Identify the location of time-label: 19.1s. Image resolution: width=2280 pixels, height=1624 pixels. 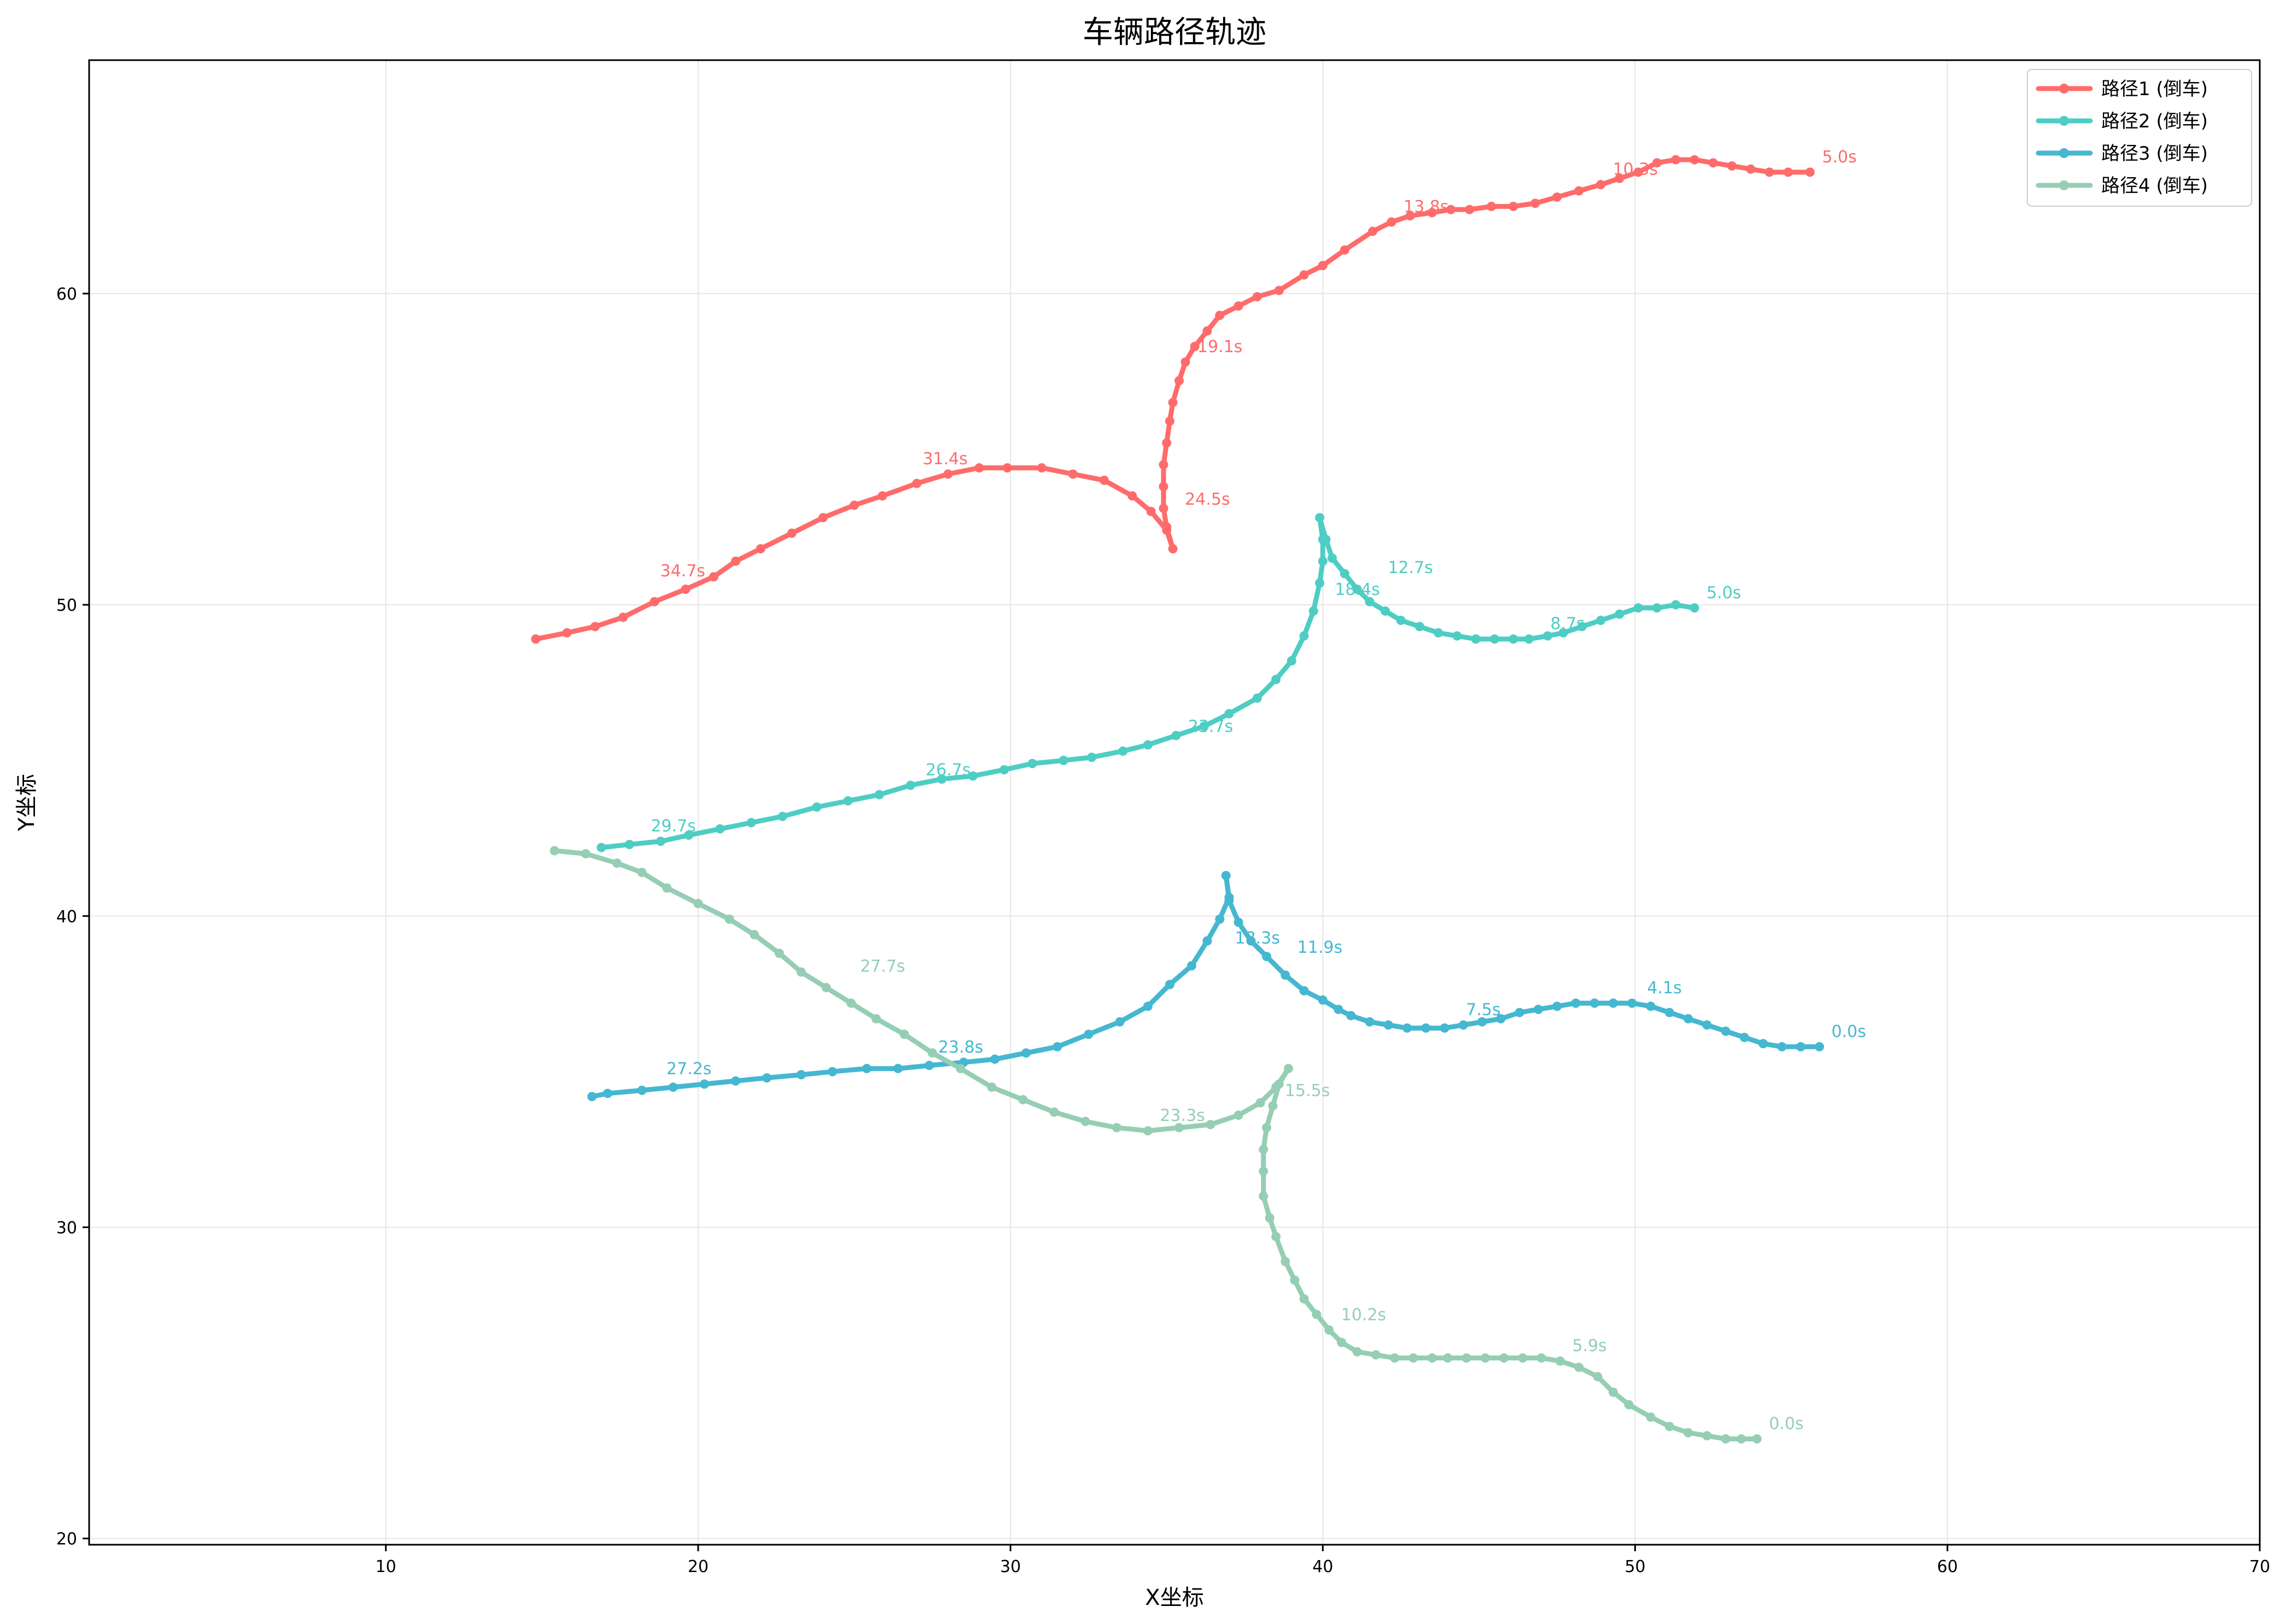
(1220, 347).